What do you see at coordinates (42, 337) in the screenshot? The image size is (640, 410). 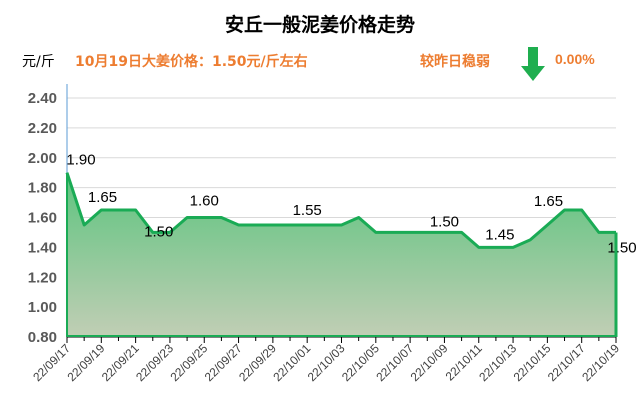 I see `y-tick-label: 0.80` at bounding box center [42, 337].